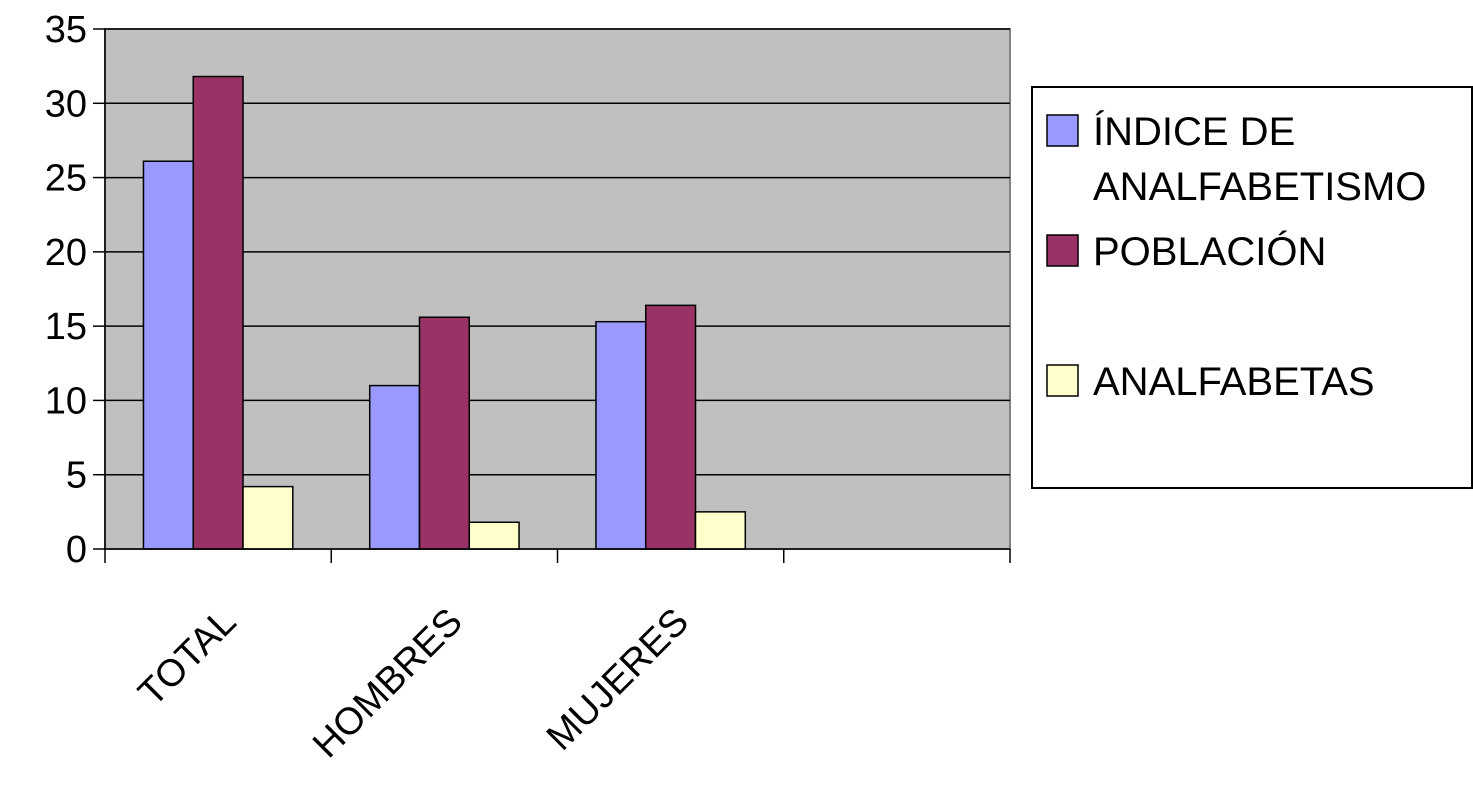  Describe the element at coordinates (66, 290) in the screenshot. I see `y-tick-labels: 0 5 10 15 20 25 30 35` at that location.